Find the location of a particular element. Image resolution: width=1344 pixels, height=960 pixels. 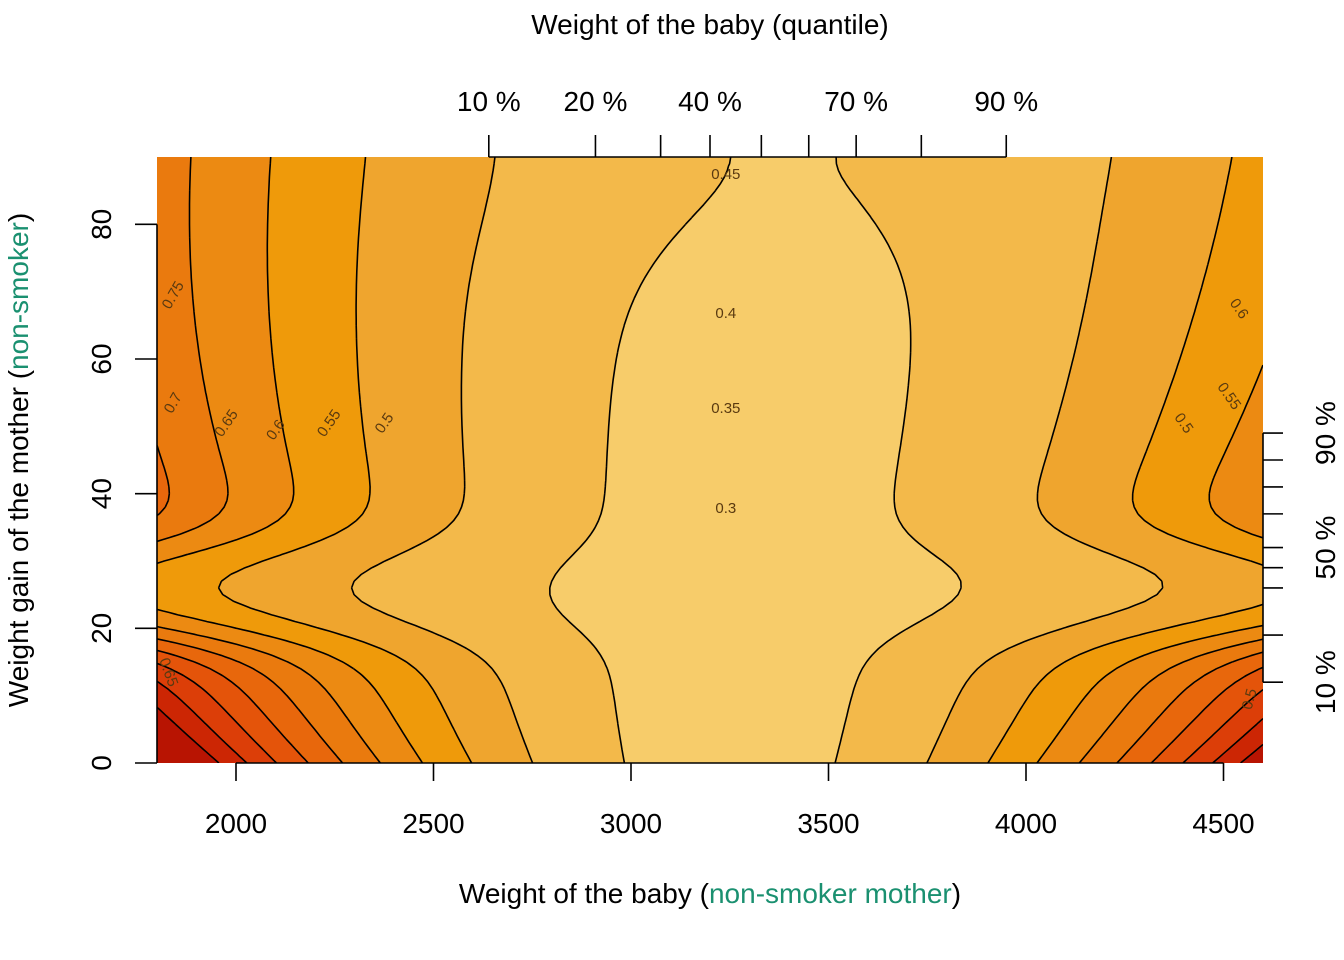

contour-label: 0.4 is located at coordinates (725, 313).